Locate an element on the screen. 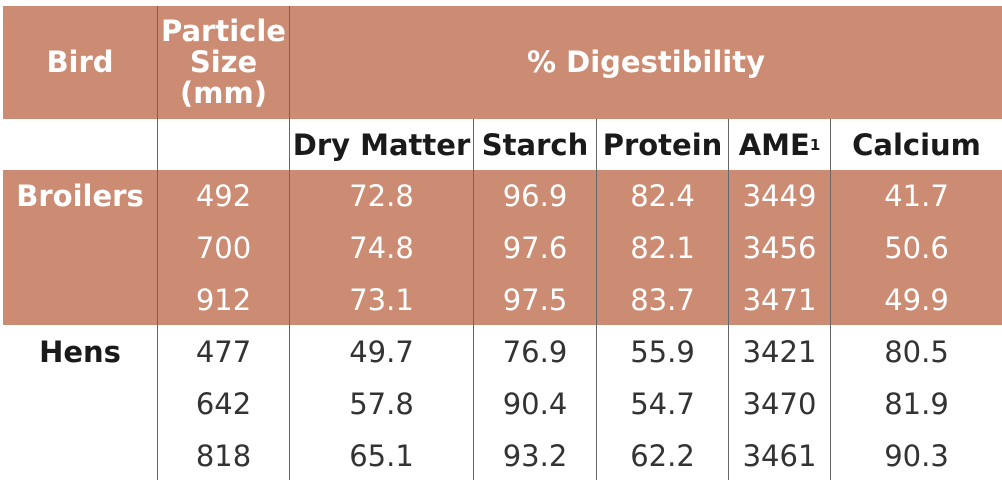 Image resolution: width=1002 pixels, height=496 pixels. cell-value: 3471 is located at coordinates (779, 299).